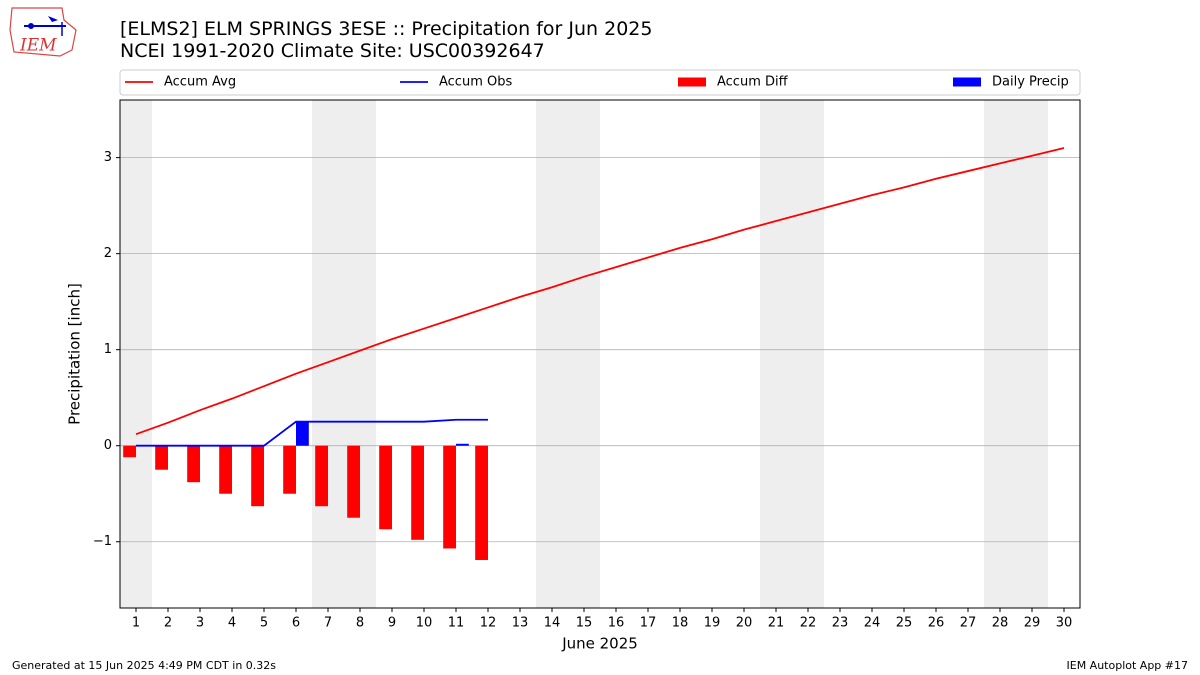  What do you see at coordinates (648, 623) in the screenshot?
I see `x-tick-label: 17` at bounding box center [648, 623].